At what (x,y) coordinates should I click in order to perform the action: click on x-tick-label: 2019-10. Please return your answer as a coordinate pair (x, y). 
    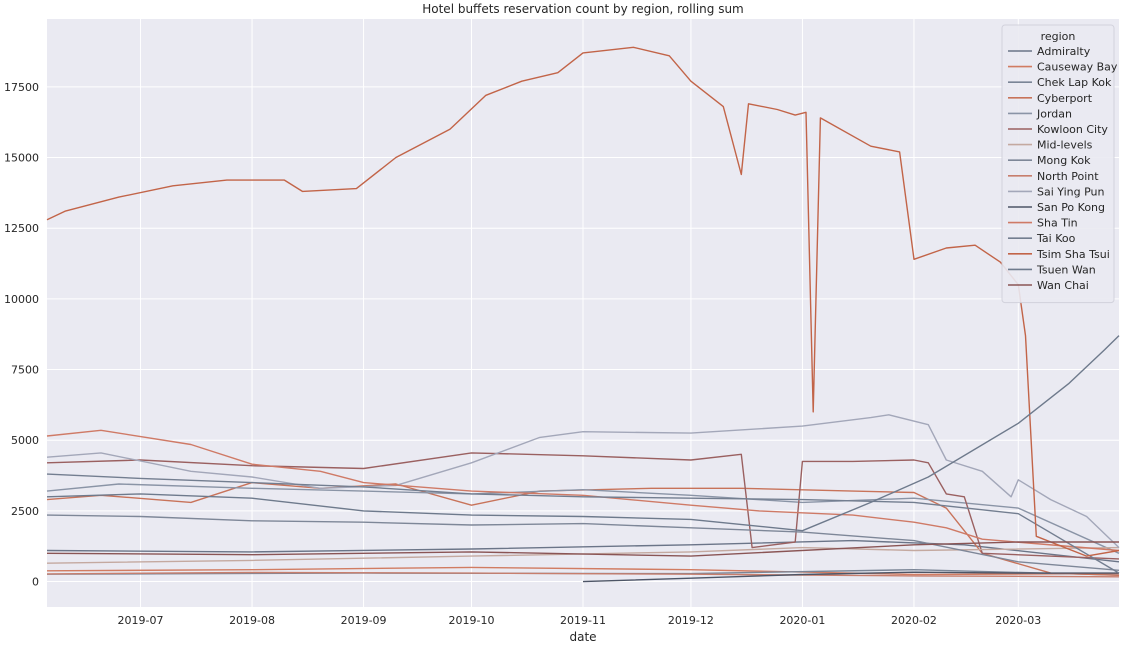
    Looking at the image, I should click on (471, 620).